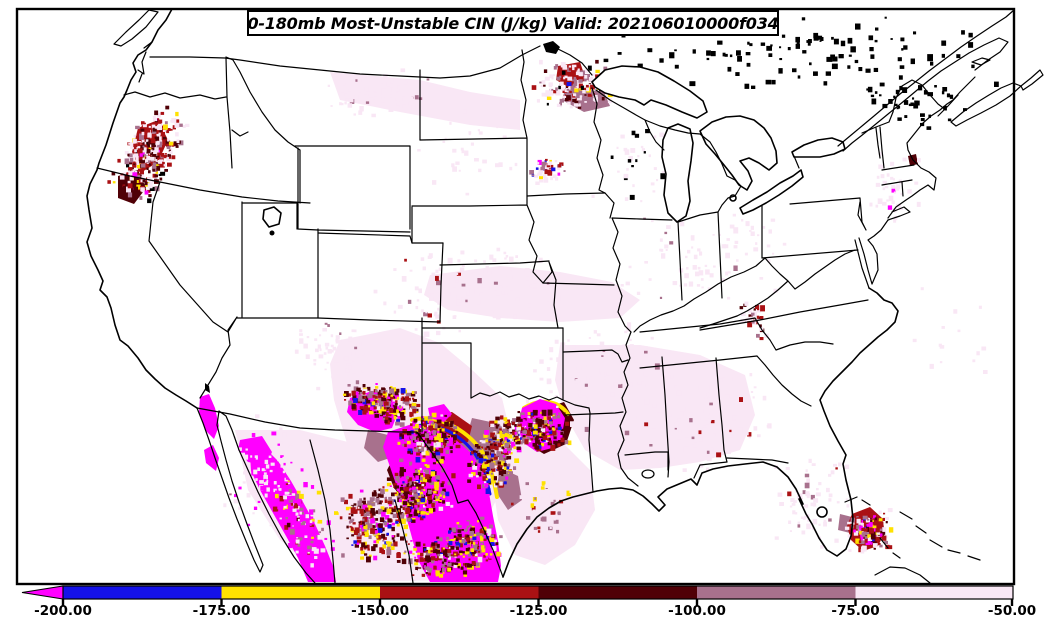 The height and width of the screenshot is (632, 1044). I want to click on colorbar-tick-label-125: -125.00, so click(538, 611).